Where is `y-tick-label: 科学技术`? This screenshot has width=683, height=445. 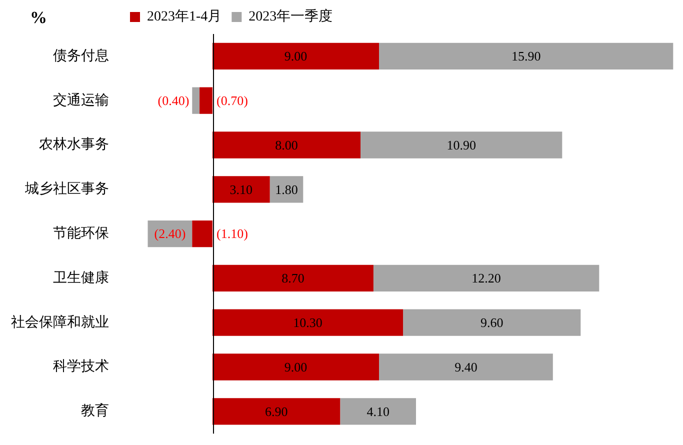 y-tick-label: 科学技术 is located at coordinates (81, 366).